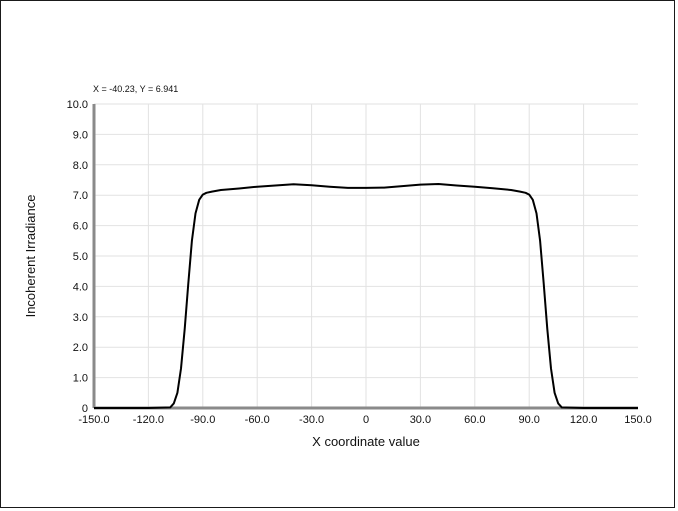 Image resolution: width=678 pixels, height=511 pixels. I want to click on y-tick-label: 7.0, so click(80, 196).